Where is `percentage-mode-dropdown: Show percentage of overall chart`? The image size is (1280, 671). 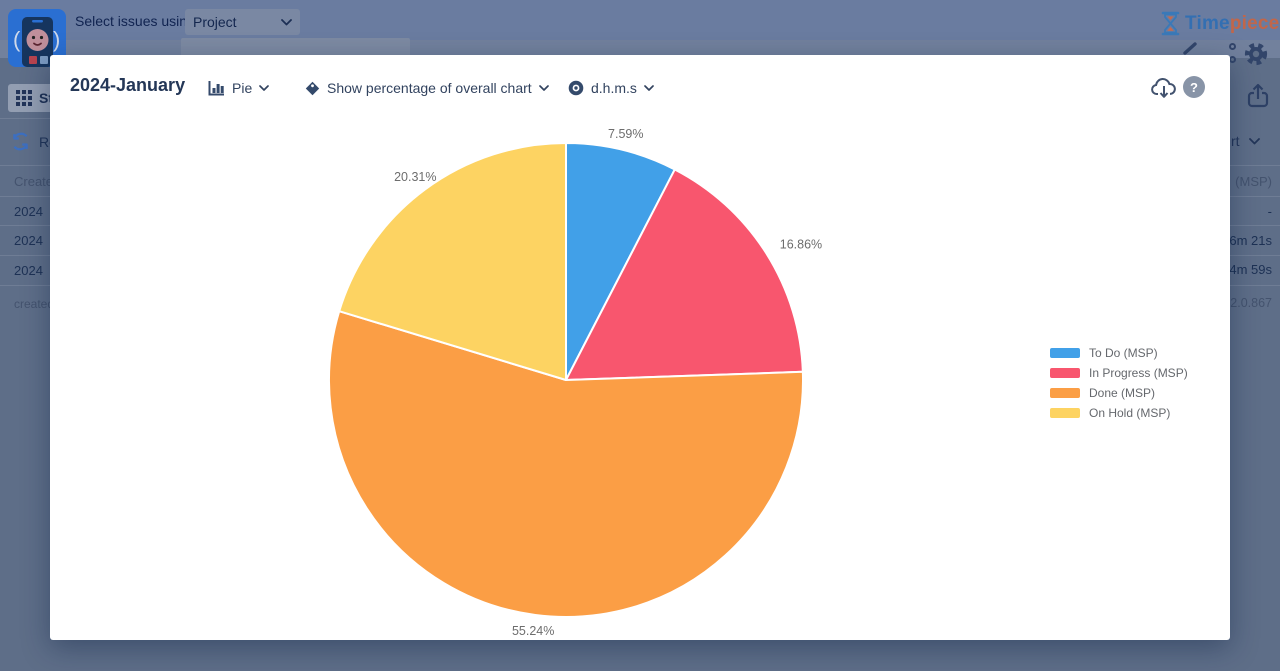
percentage-mode-dropdown: Show percentage of overall chart is located at coordinates (427, 88).